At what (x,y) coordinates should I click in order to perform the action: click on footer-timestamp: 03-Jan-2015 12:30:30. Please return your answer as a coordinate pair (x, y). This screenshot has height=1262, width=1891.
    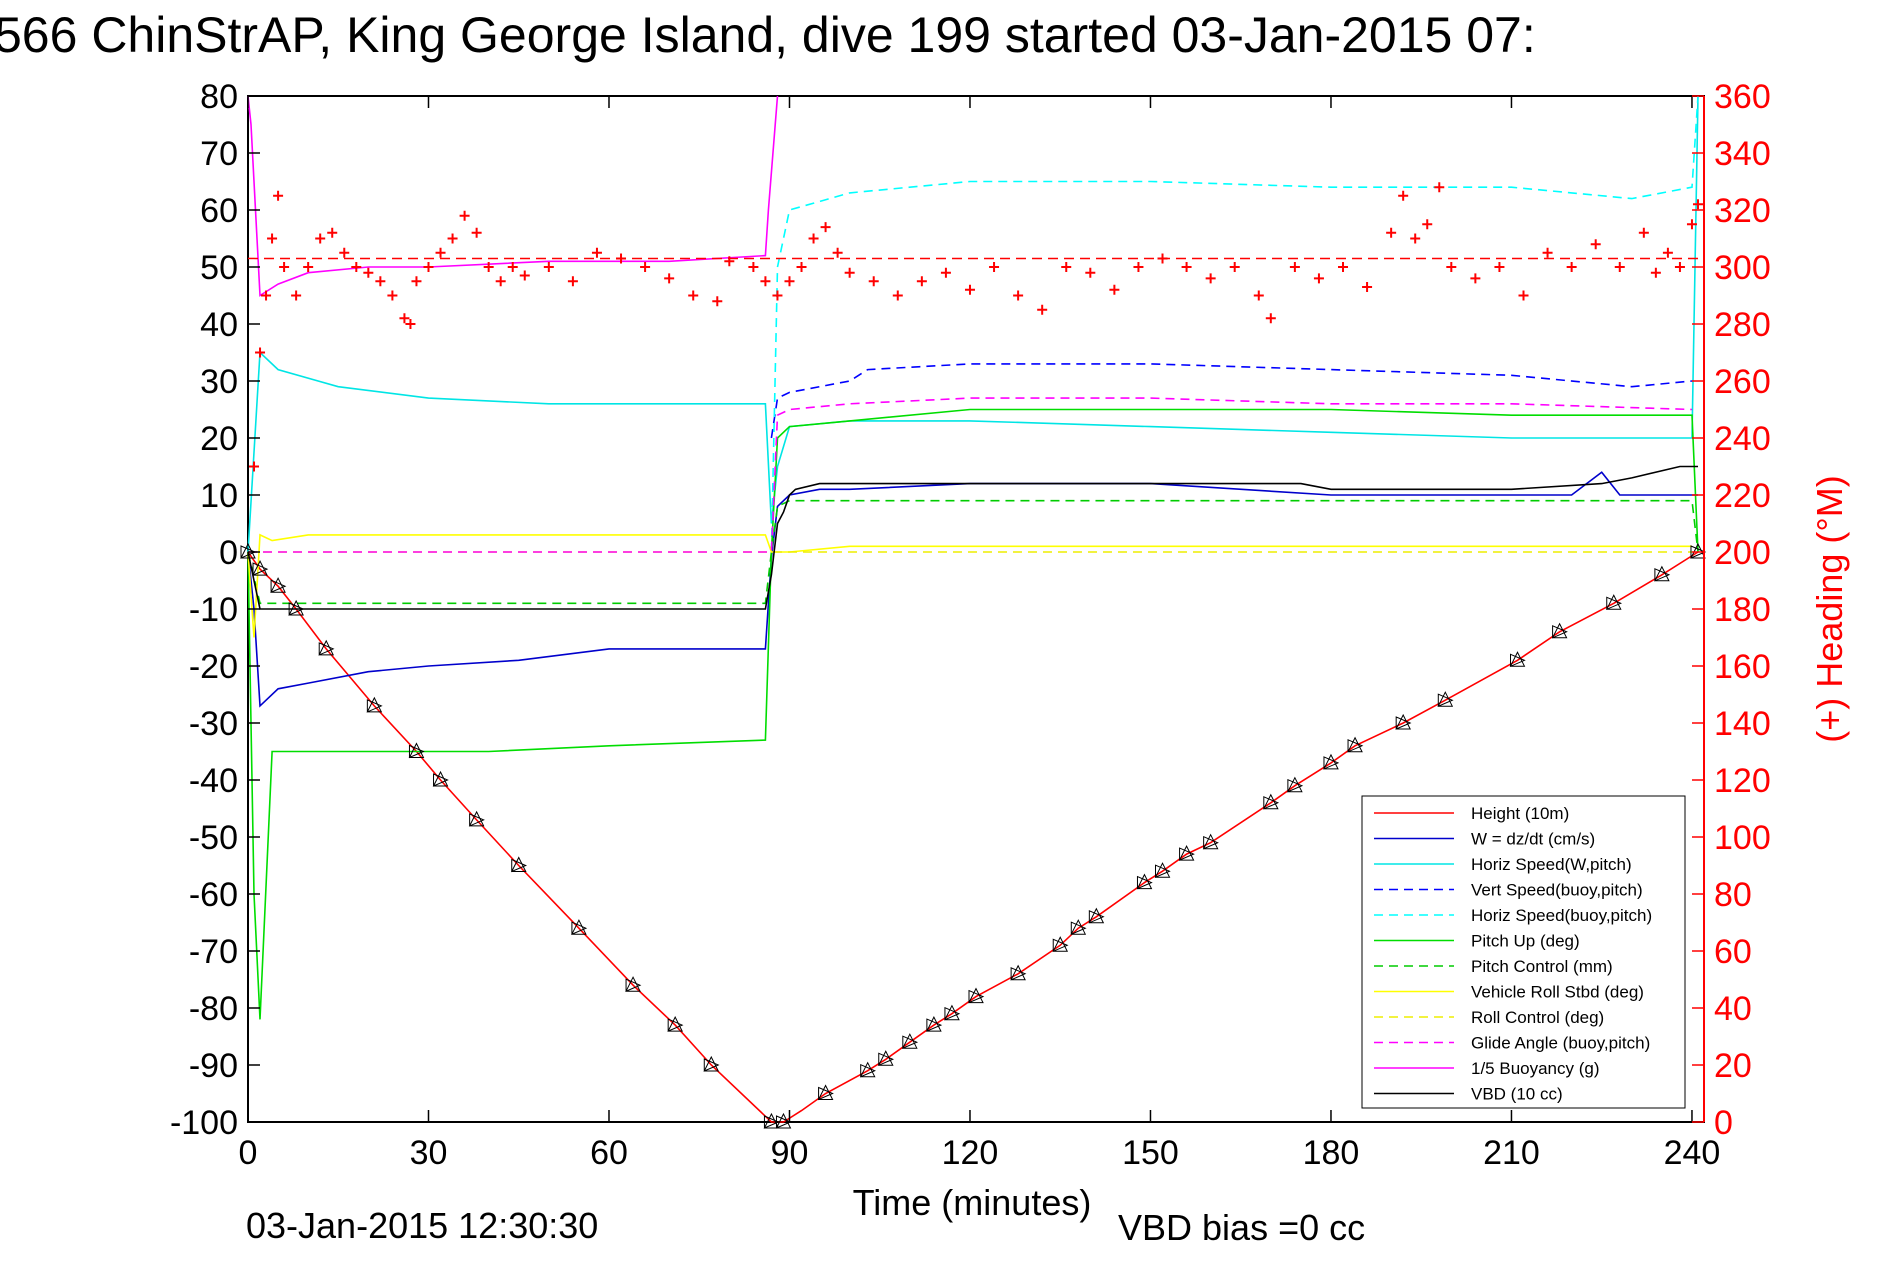
    Looking at the image, I should click on (422, 1225).